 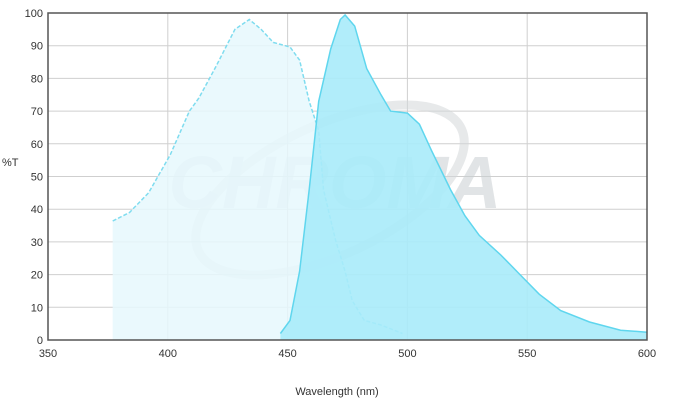 I want to click on x-tick-label: 500, so click(x=407, y=354).